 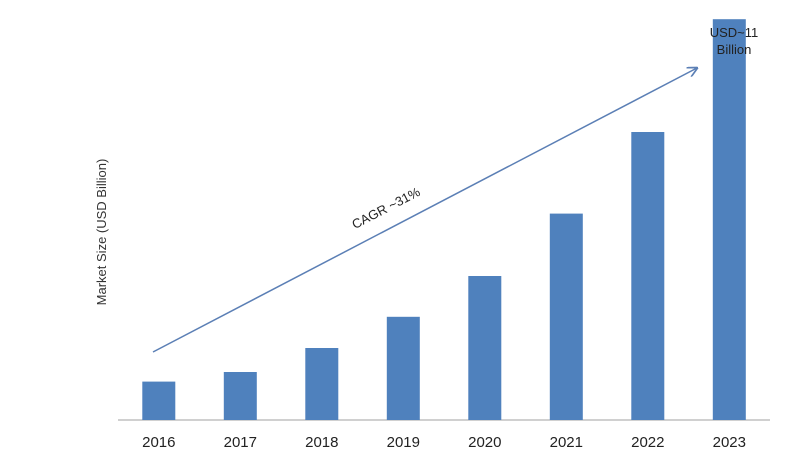 What do you see at coordinates (485, 348) in the screenshot?
I see `bar-2020` at bounding box center [485, 348].